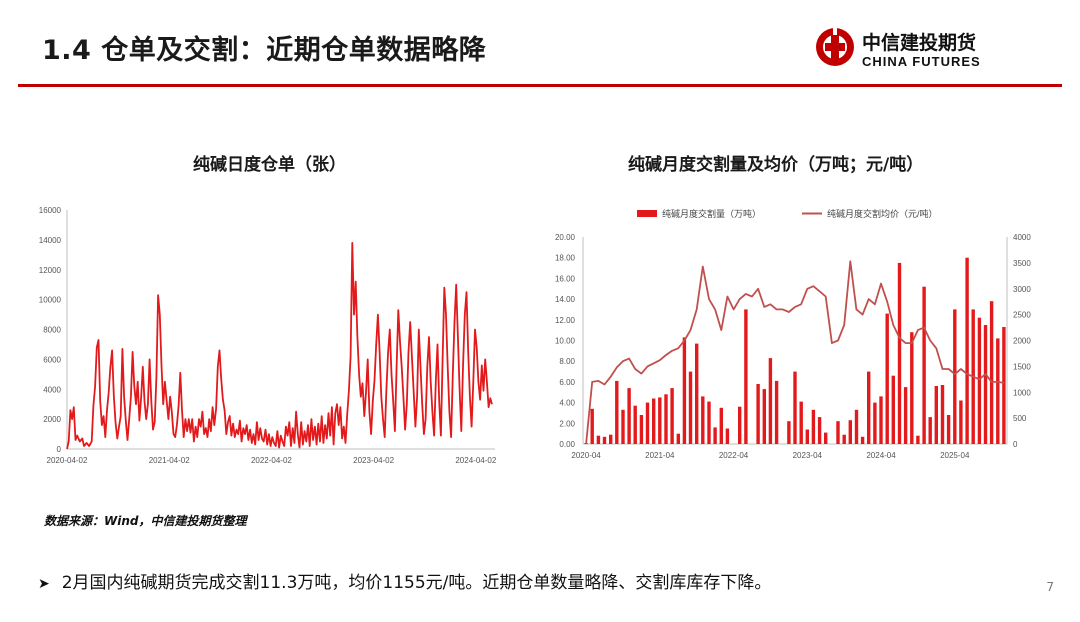 The image size is (1080, 622). I want to click on x-tick-label: 2025-04, so click(955, 455).